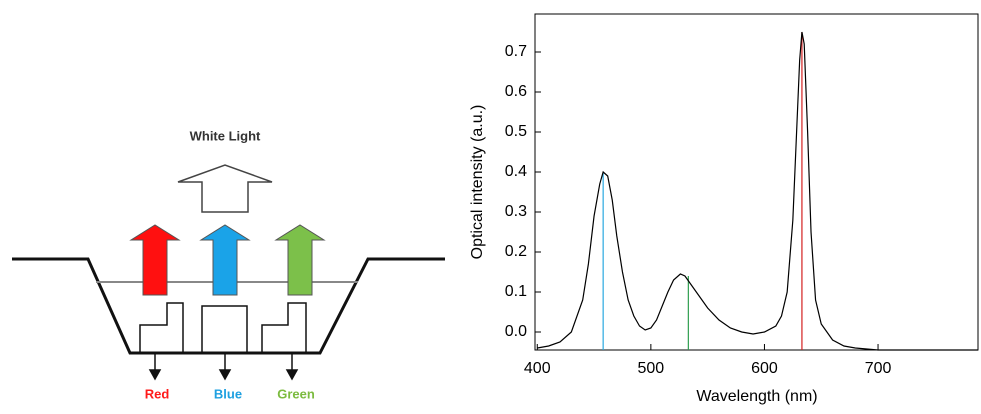 The width and height of the screenshot is (981, 414). What do you see at coordinates (228, 393) in the screenshot?
I see `label-blue: Blue` at bounding box center [228, 393].